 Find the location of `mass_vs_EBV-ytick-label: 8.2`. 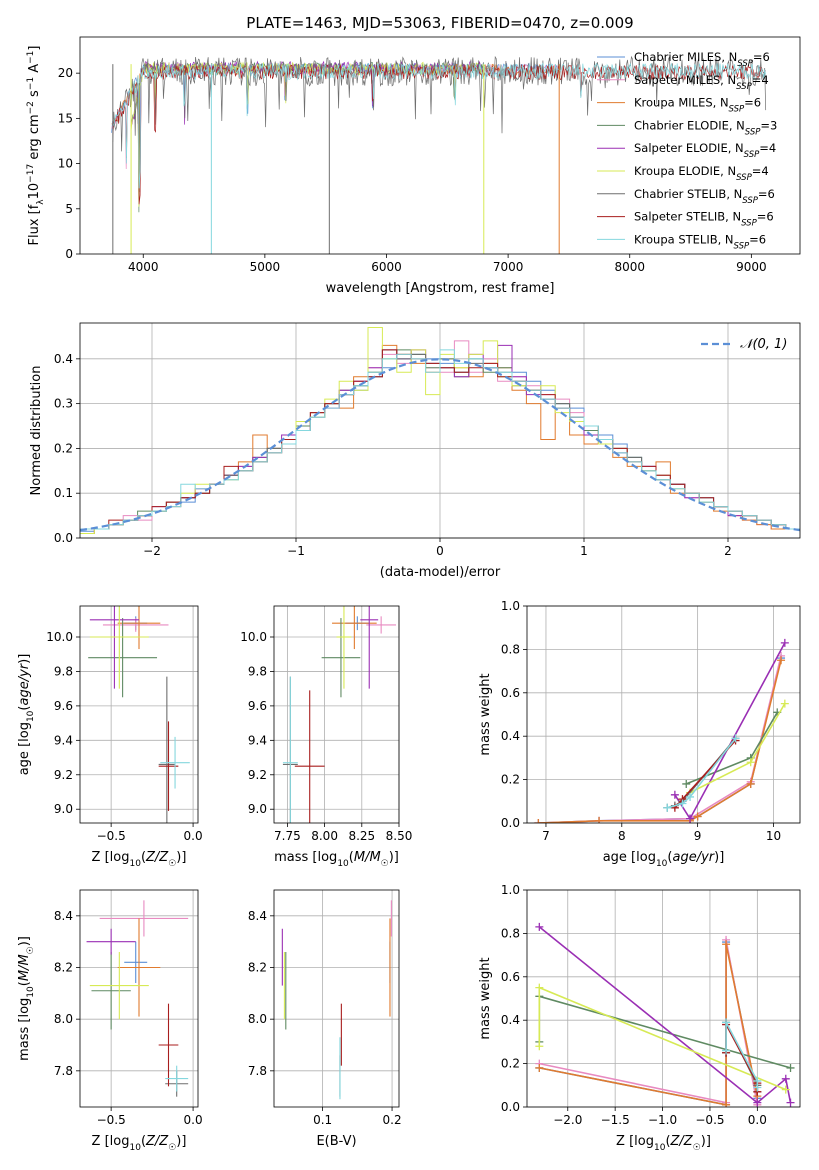

mass_vs_EBV-ytick-label: 8.2 is located at coordinates (257, 968).